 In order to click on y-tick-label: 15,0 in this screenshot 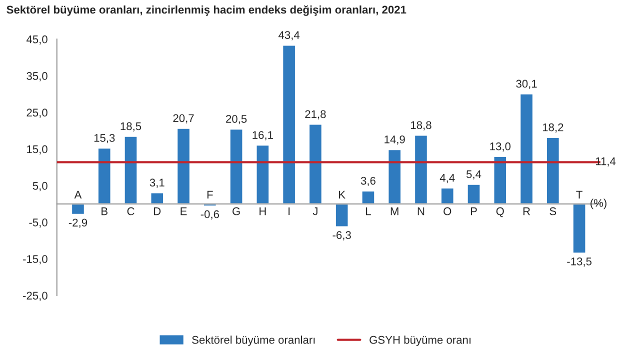, I will do `click(37, 149)`.